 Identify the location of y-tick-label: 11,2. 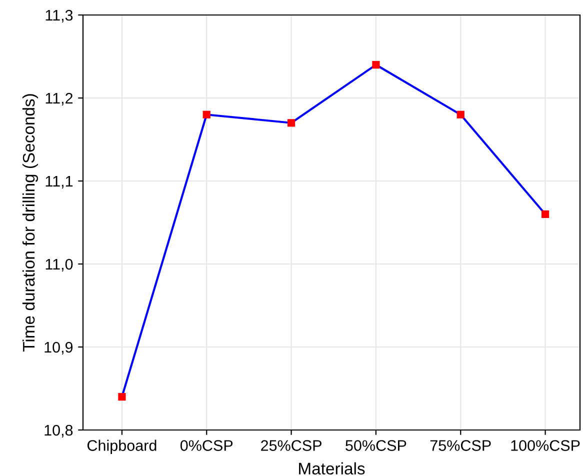
(59, 99).